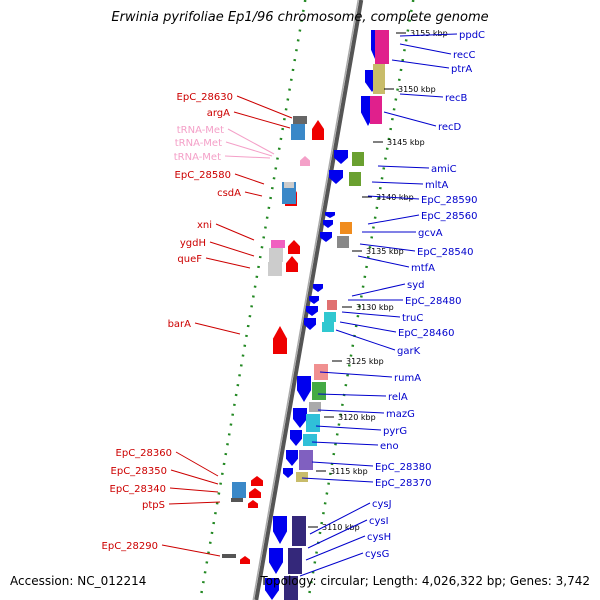 The height and width of the screenshot is (600, 600). I want to click on kbp-tick-label: 3120 kbp, so click(357, 417).